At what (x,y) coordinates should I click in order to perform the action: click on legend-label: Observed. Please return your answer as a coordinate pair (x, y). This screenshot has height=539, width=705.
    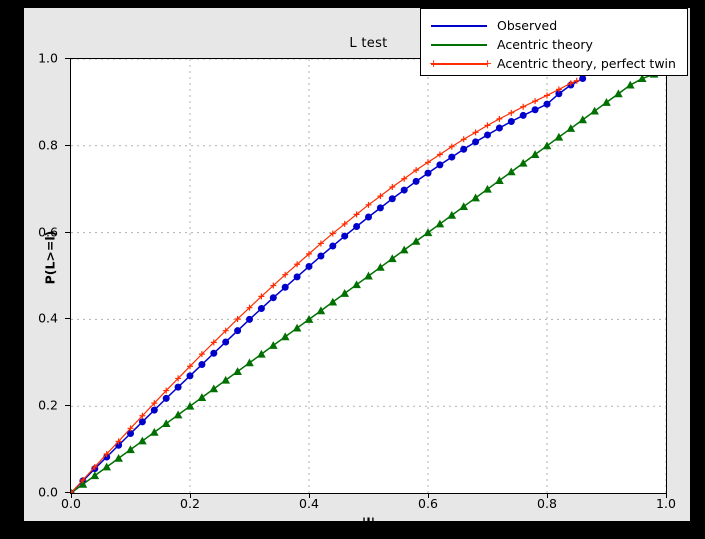
    Looking at the image, I should click on (527, 25).